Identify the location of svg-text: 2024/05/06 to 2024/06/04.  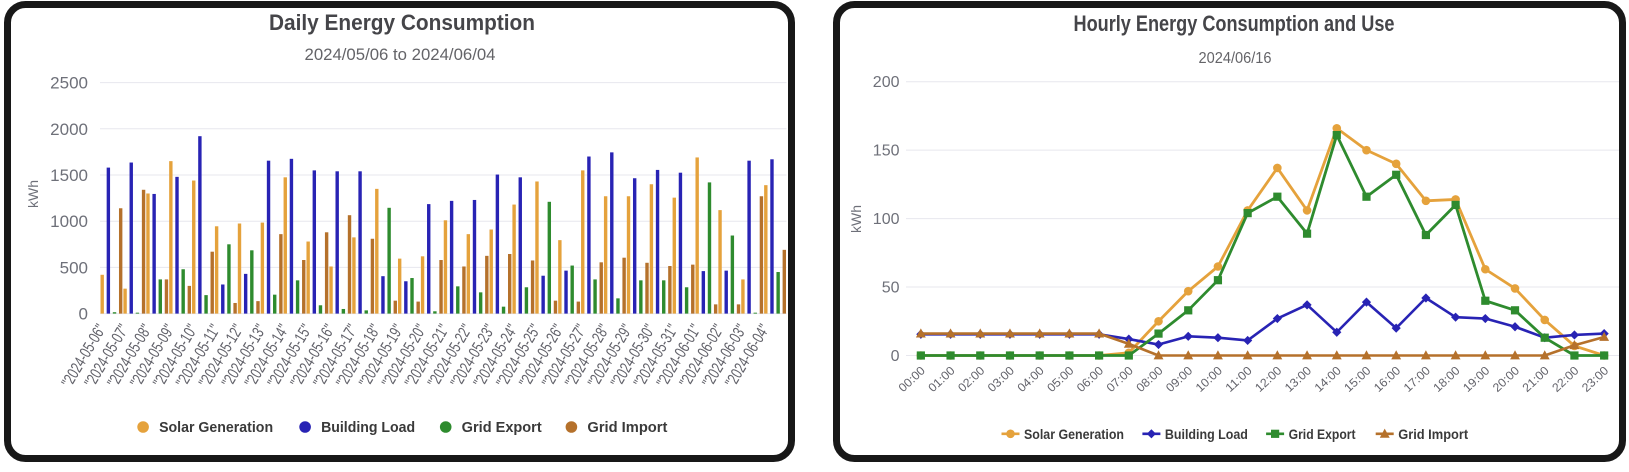
(400, 55).